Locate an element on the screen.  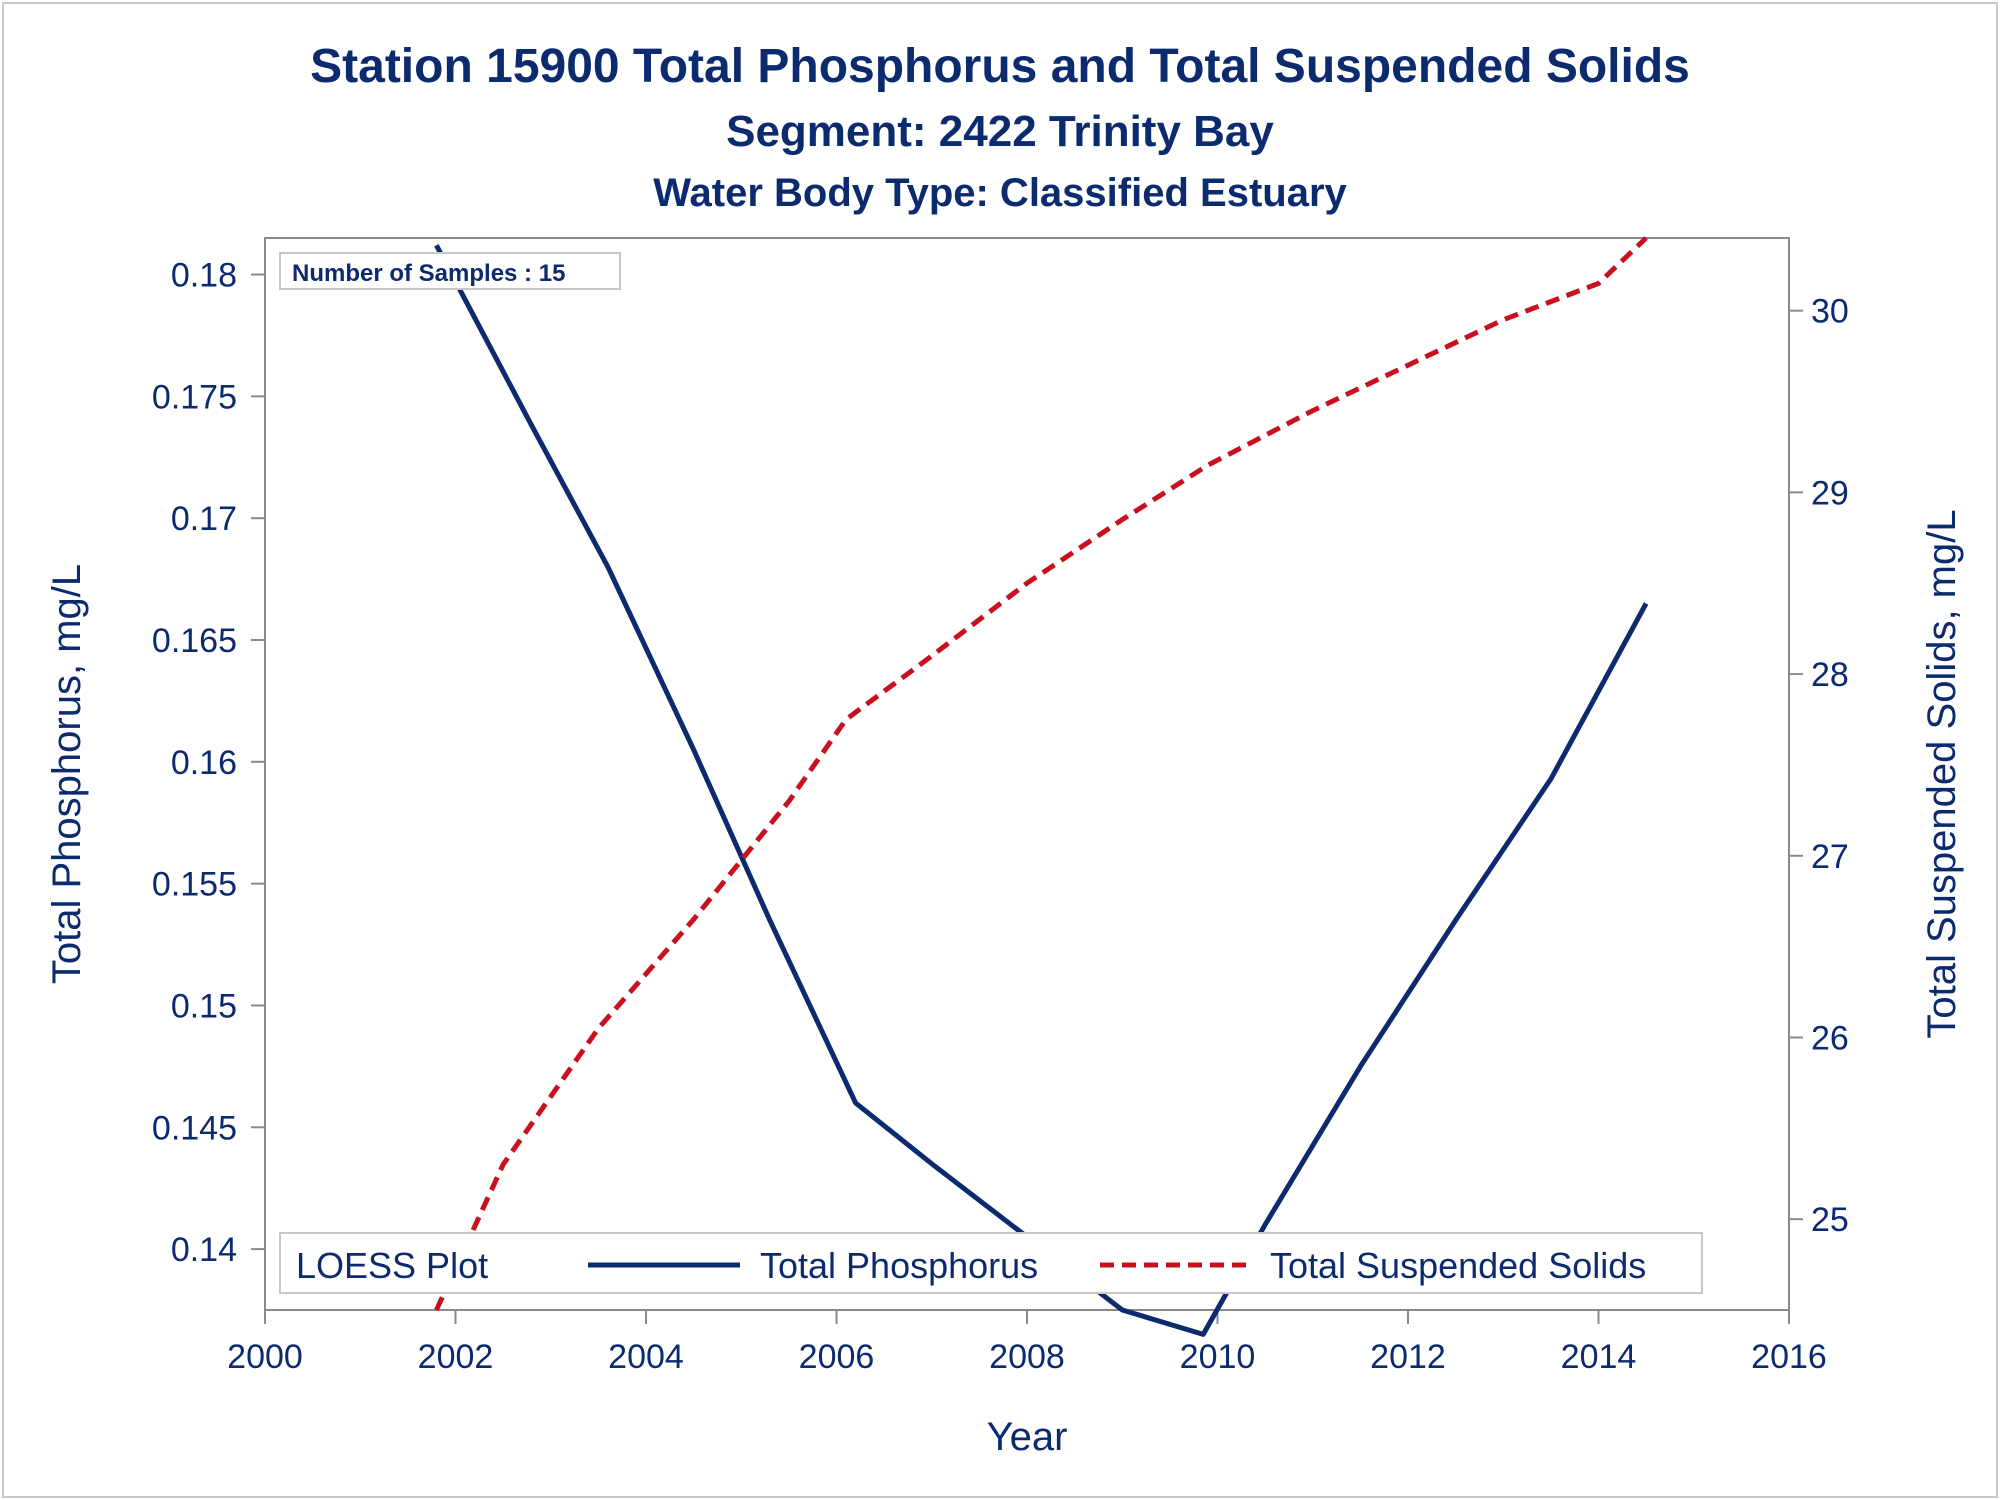
y2-tick-label: 27 is located at coordinates (1830, 857).